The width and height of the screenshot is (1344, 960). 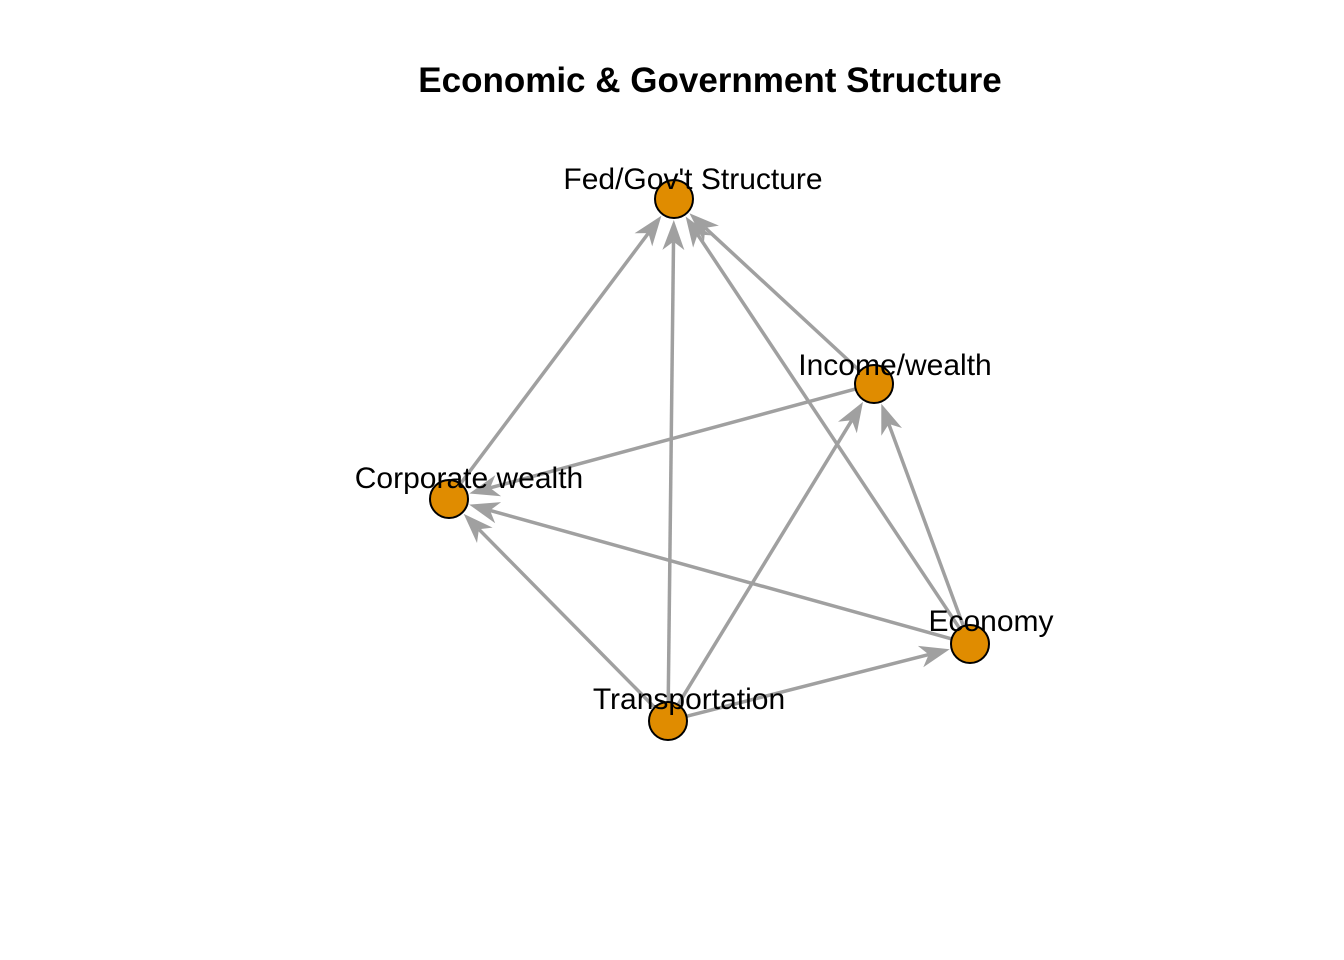 I want to click on node-label-fed: Fed/Gov't Structure, so click(x=692, y=179).